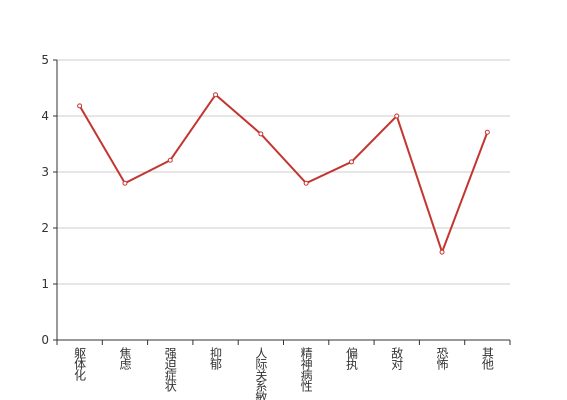 This screenshot has width=567, height=400. I want to click on y-tick-label: 4, so click(45, 116).